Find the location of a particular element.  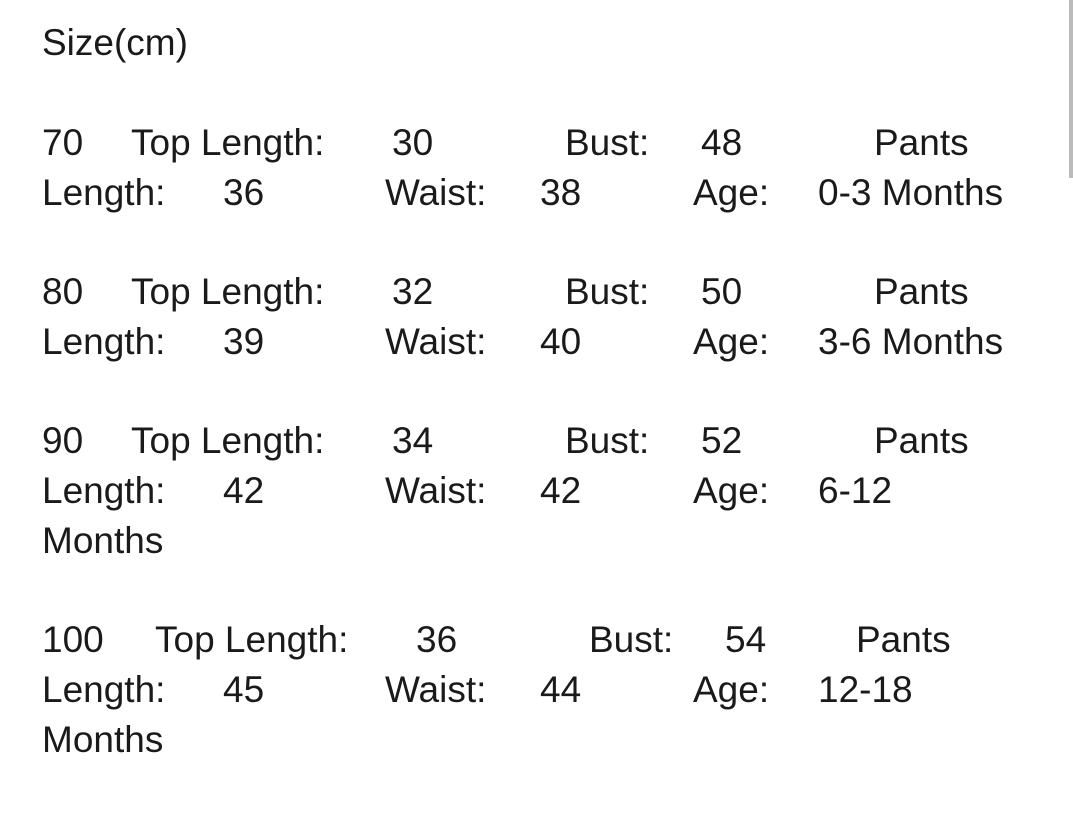

size-value: 70 is located at coordinates (63, 142).